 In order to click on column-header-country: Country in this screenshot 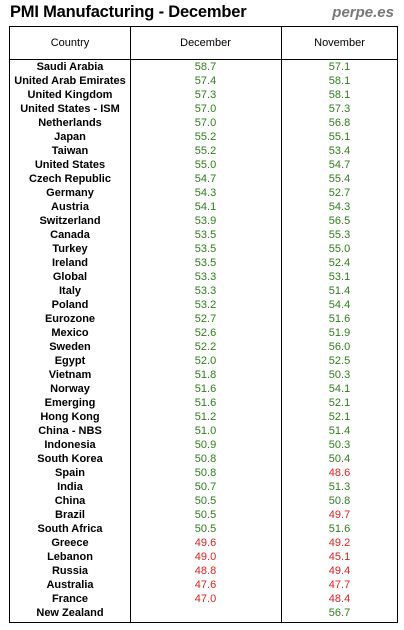, I will do `click(70, 43)`.